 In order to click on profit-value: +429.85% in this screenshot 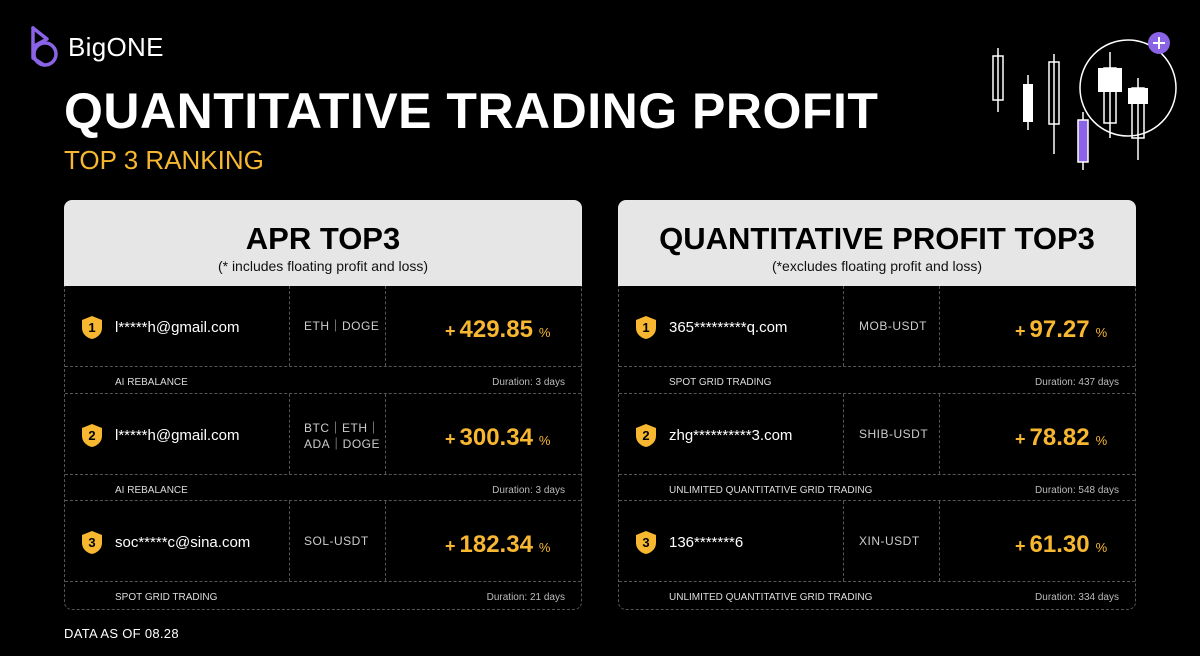, I will do `click(498, 329)`.